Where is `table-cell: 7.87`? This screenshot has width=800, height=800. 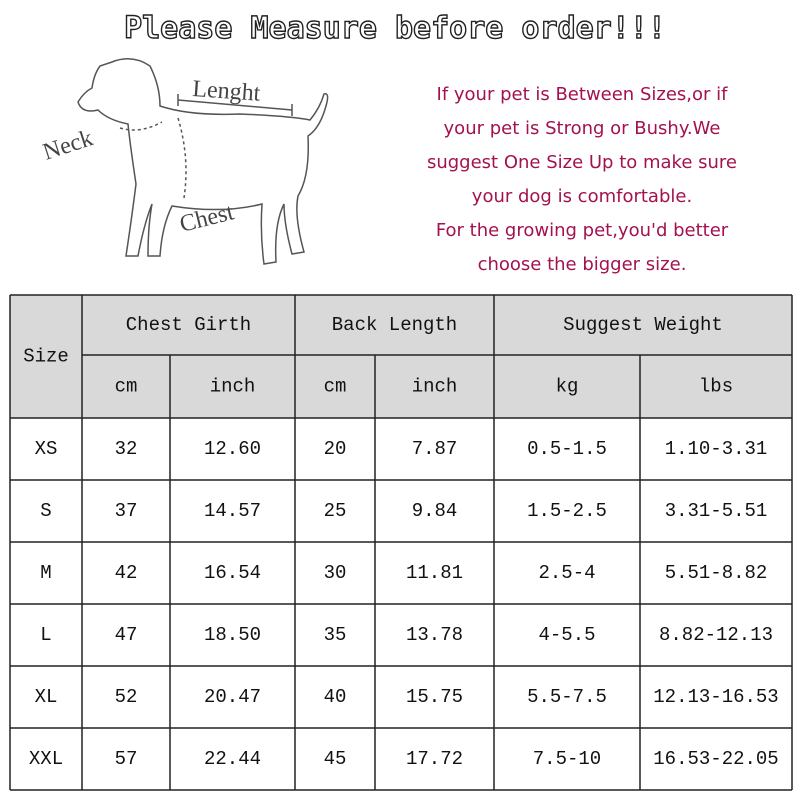
table-cell: 7.87 is located at coordinates (435, 449).